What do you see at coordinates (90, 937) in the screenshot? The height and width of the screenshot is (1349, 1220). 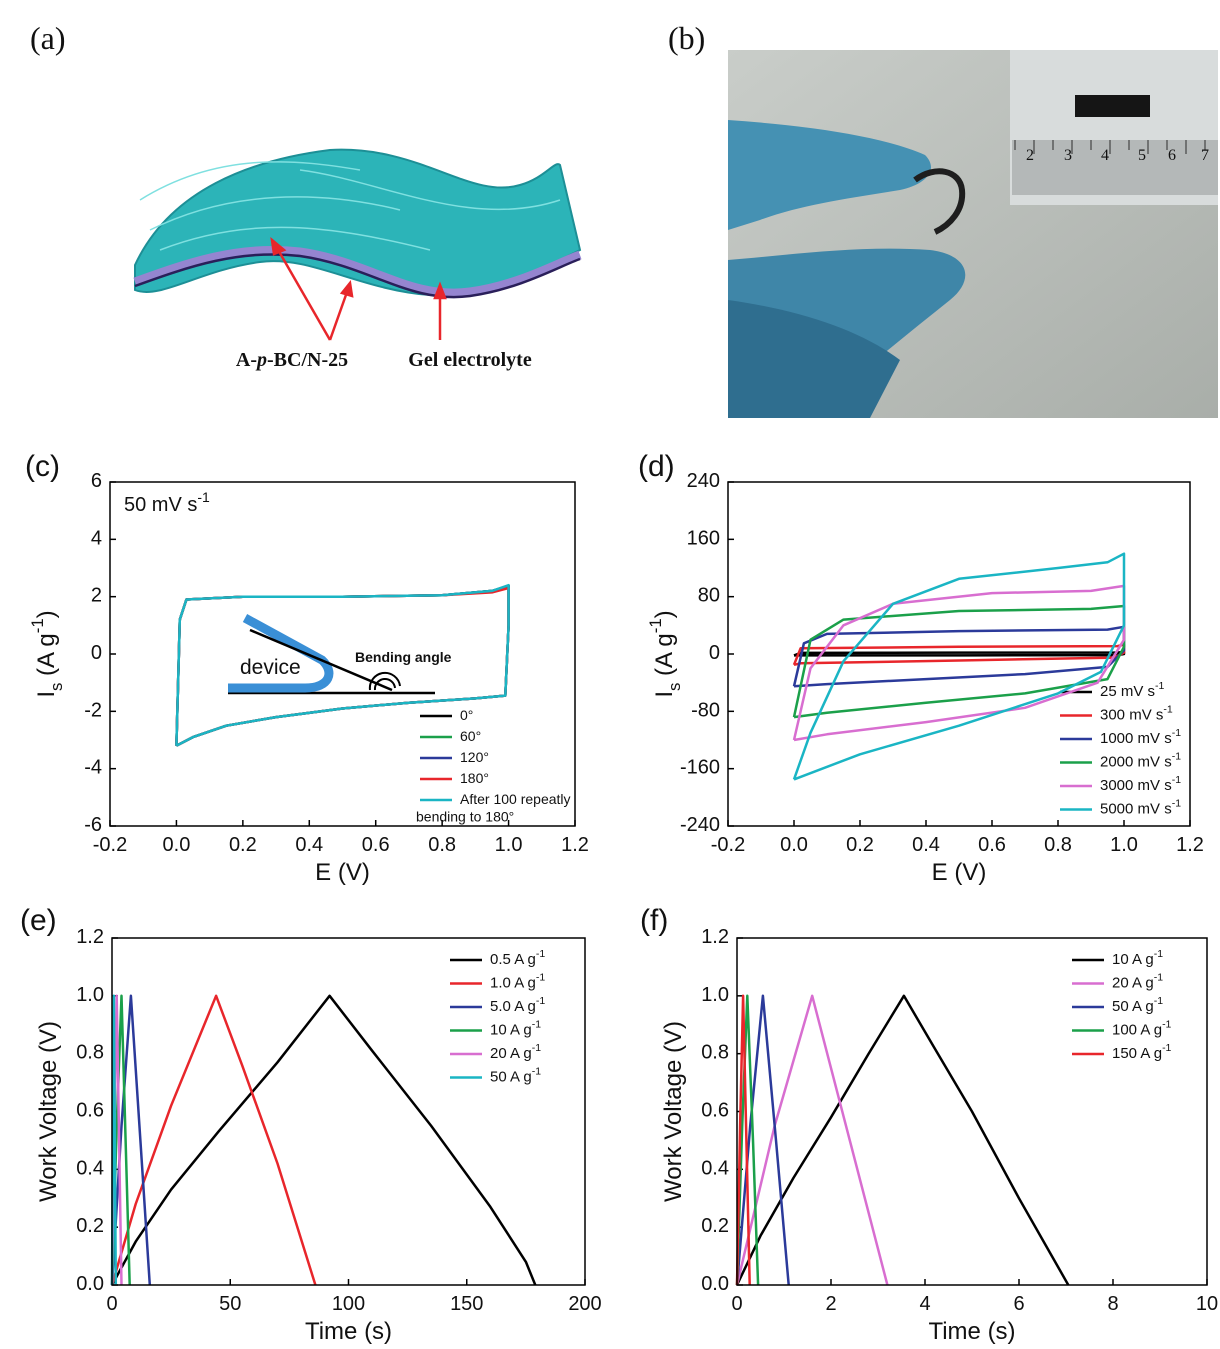 I see `y-tick-label: 1.2` at bounding box center [90, 937].